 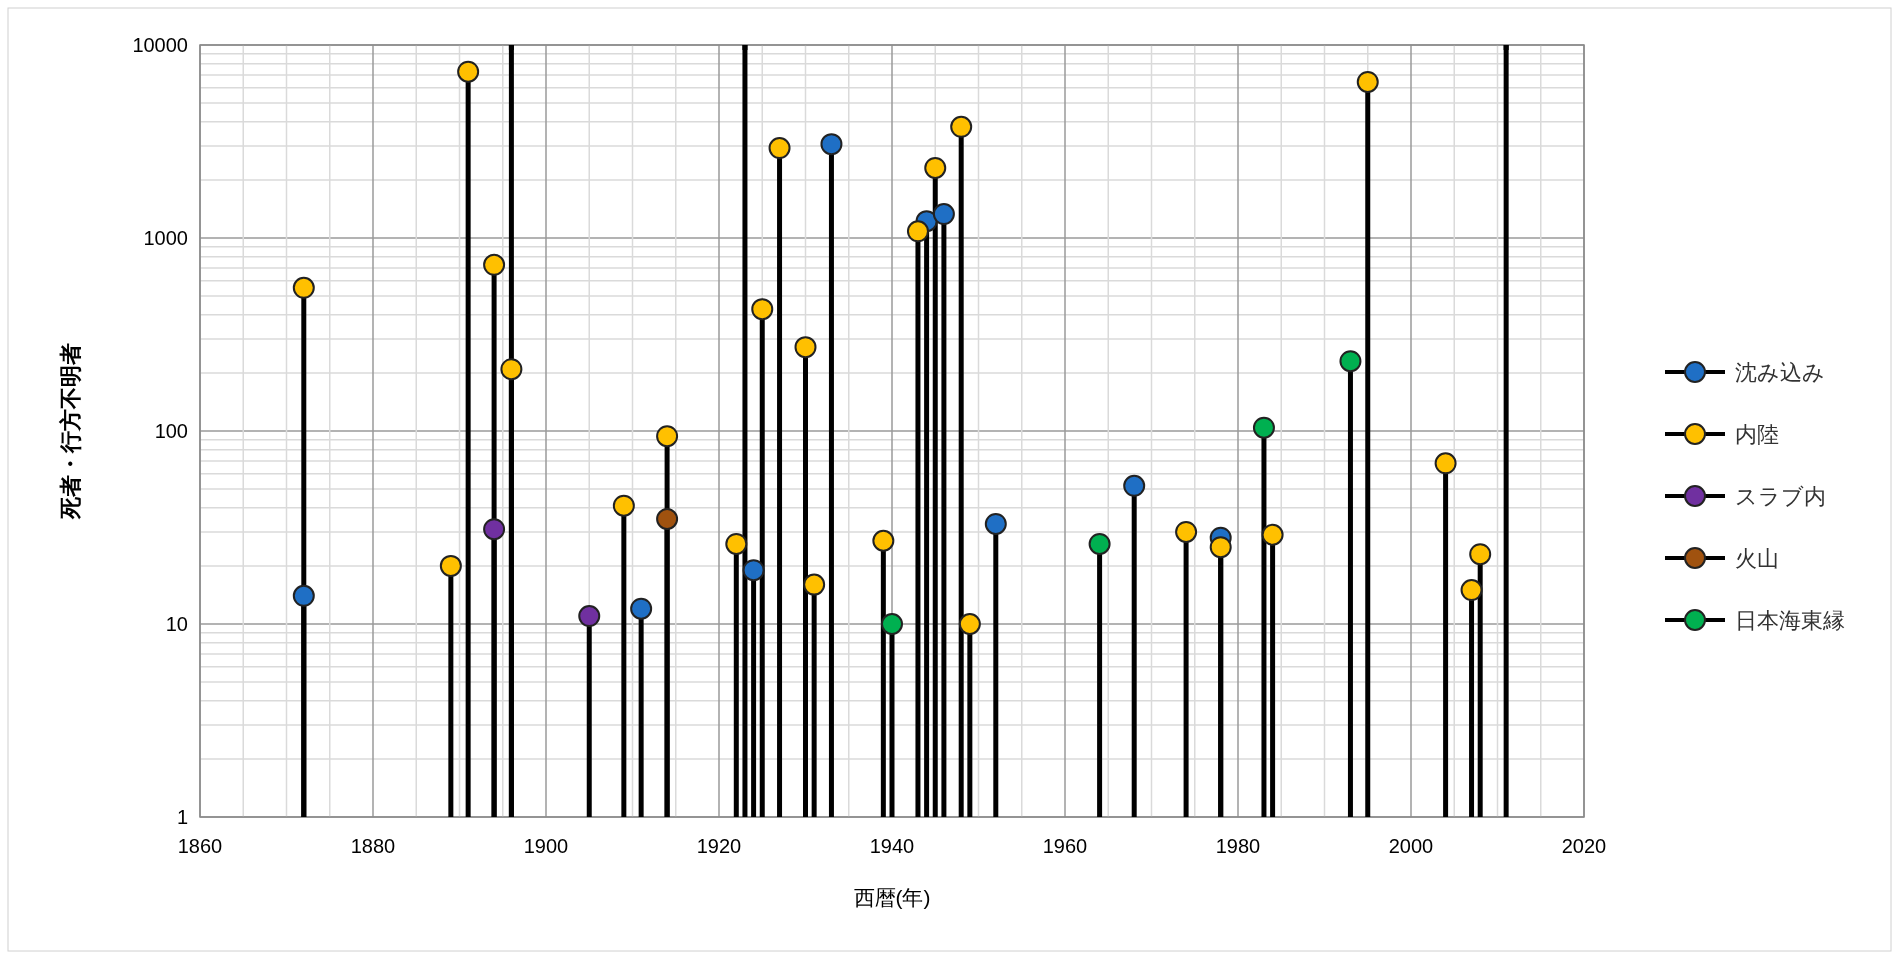 I want to click on x-tick-label: 1980, so click(x=1238, y=846).